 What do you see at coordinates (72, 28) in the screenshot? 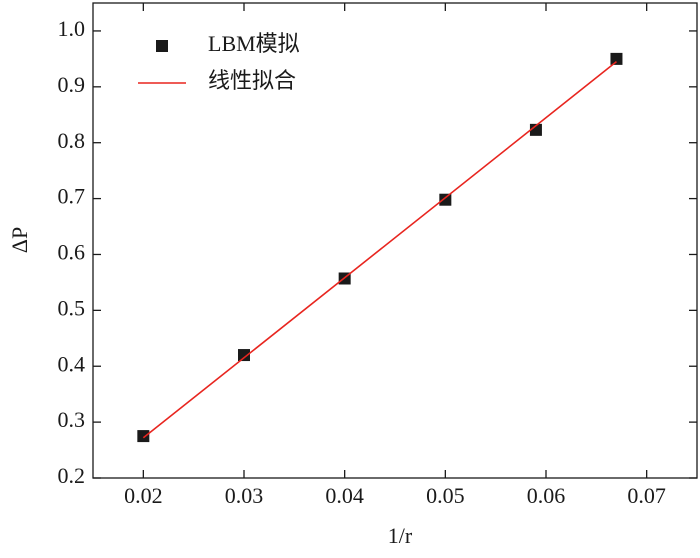
I see `y-tick-label: 1.0` at bounding box center [72, 28].